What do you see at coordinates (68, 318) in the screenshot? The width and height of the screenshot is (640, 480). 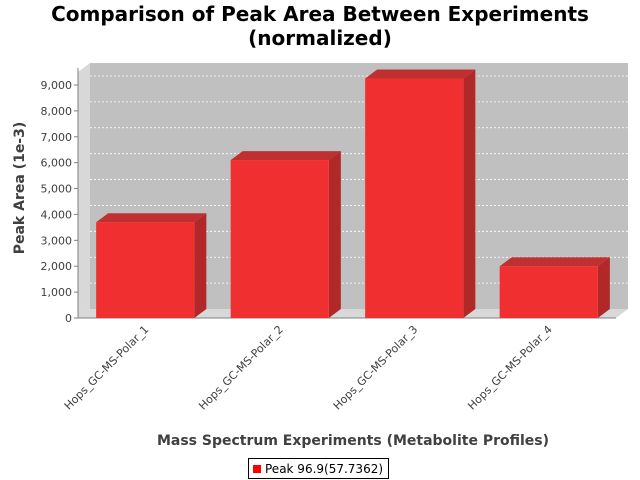 I see `y-tick-label: 0` at bounding box center [68, 318].